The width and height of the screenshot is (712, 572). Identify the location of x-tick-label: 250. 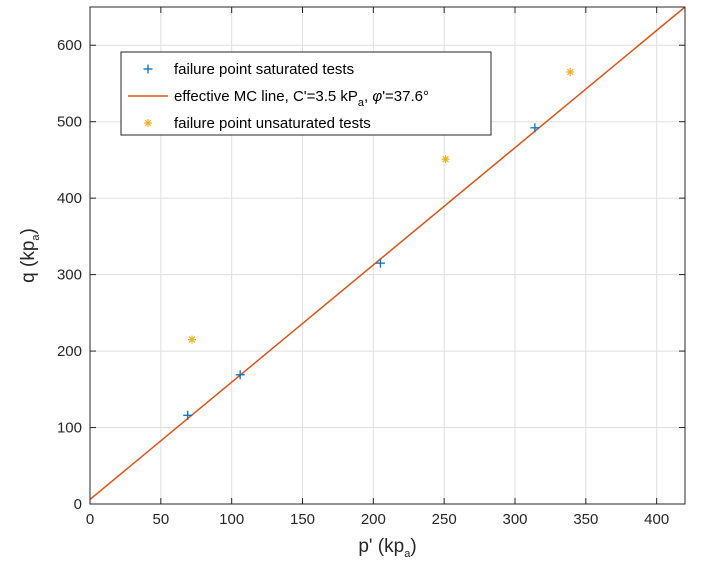
(444, 519).